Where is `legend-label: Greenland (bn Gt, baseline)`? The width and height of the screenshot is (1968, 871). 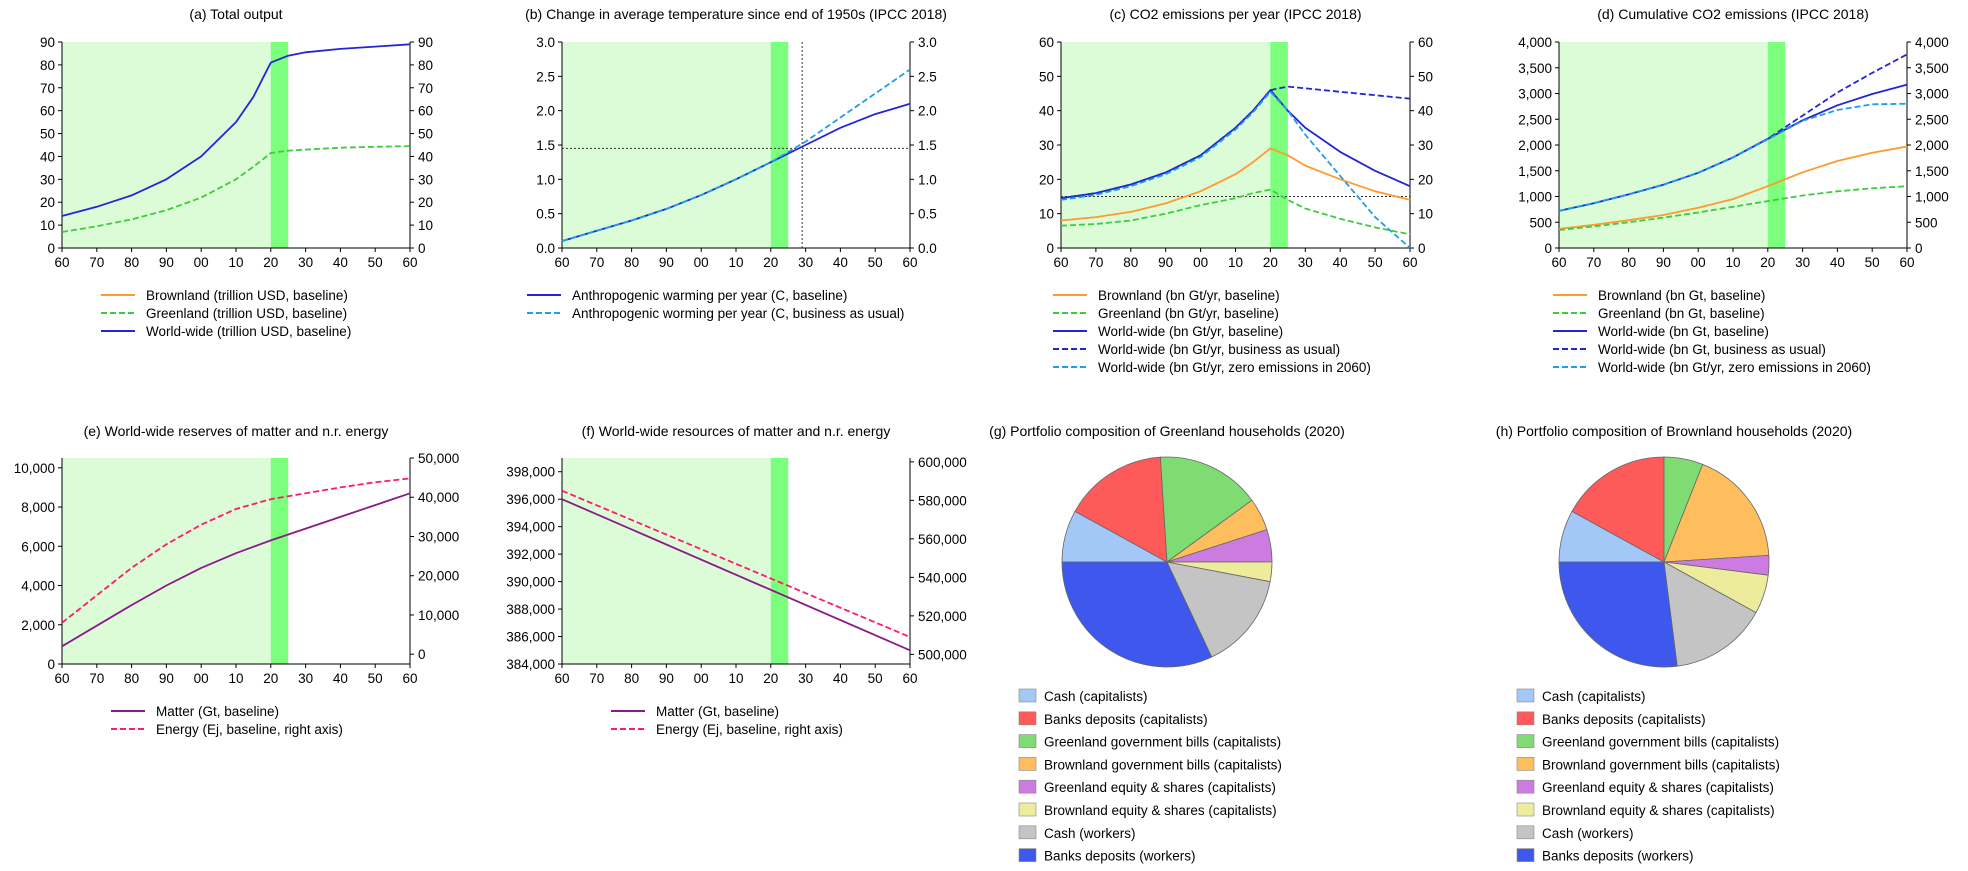 legend-label: Greenland (bn Gt, baseline) is located at coordinates (1681, 313).